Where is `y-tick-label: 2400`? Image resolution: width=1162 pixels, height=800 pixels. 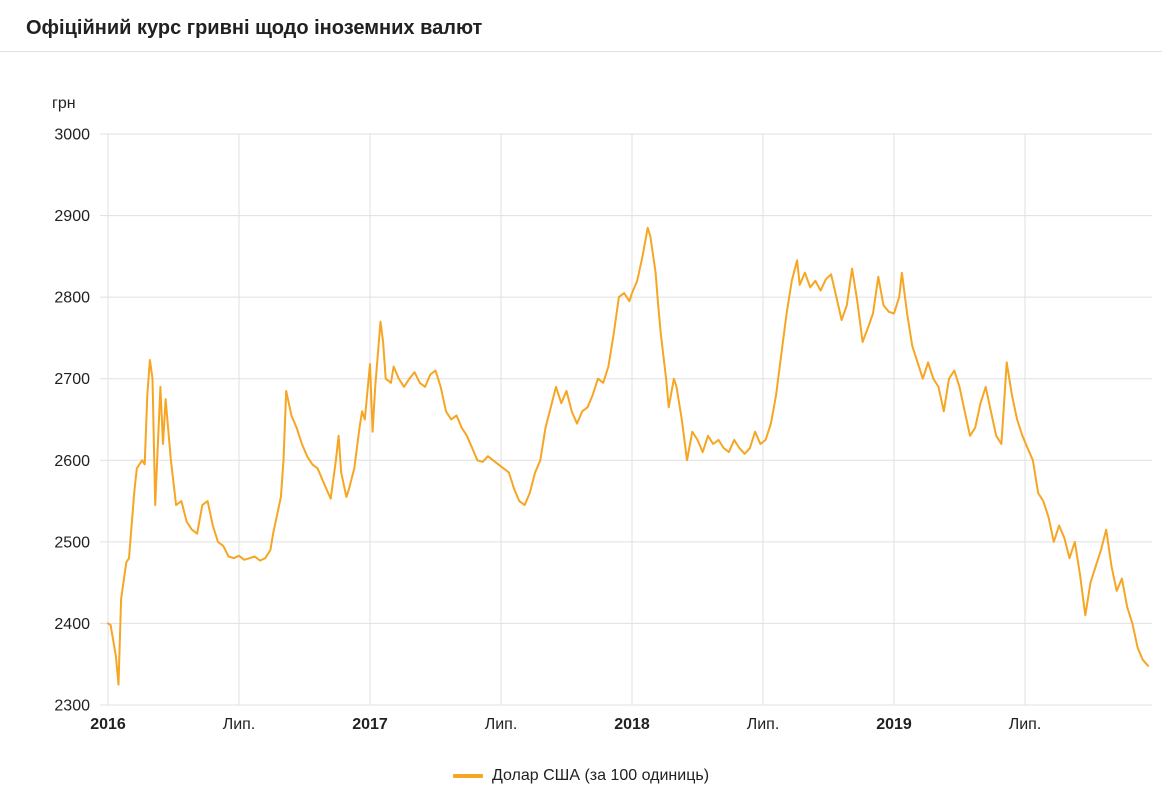 y-tick-label: 2400 is located at coordinates (72, 624).